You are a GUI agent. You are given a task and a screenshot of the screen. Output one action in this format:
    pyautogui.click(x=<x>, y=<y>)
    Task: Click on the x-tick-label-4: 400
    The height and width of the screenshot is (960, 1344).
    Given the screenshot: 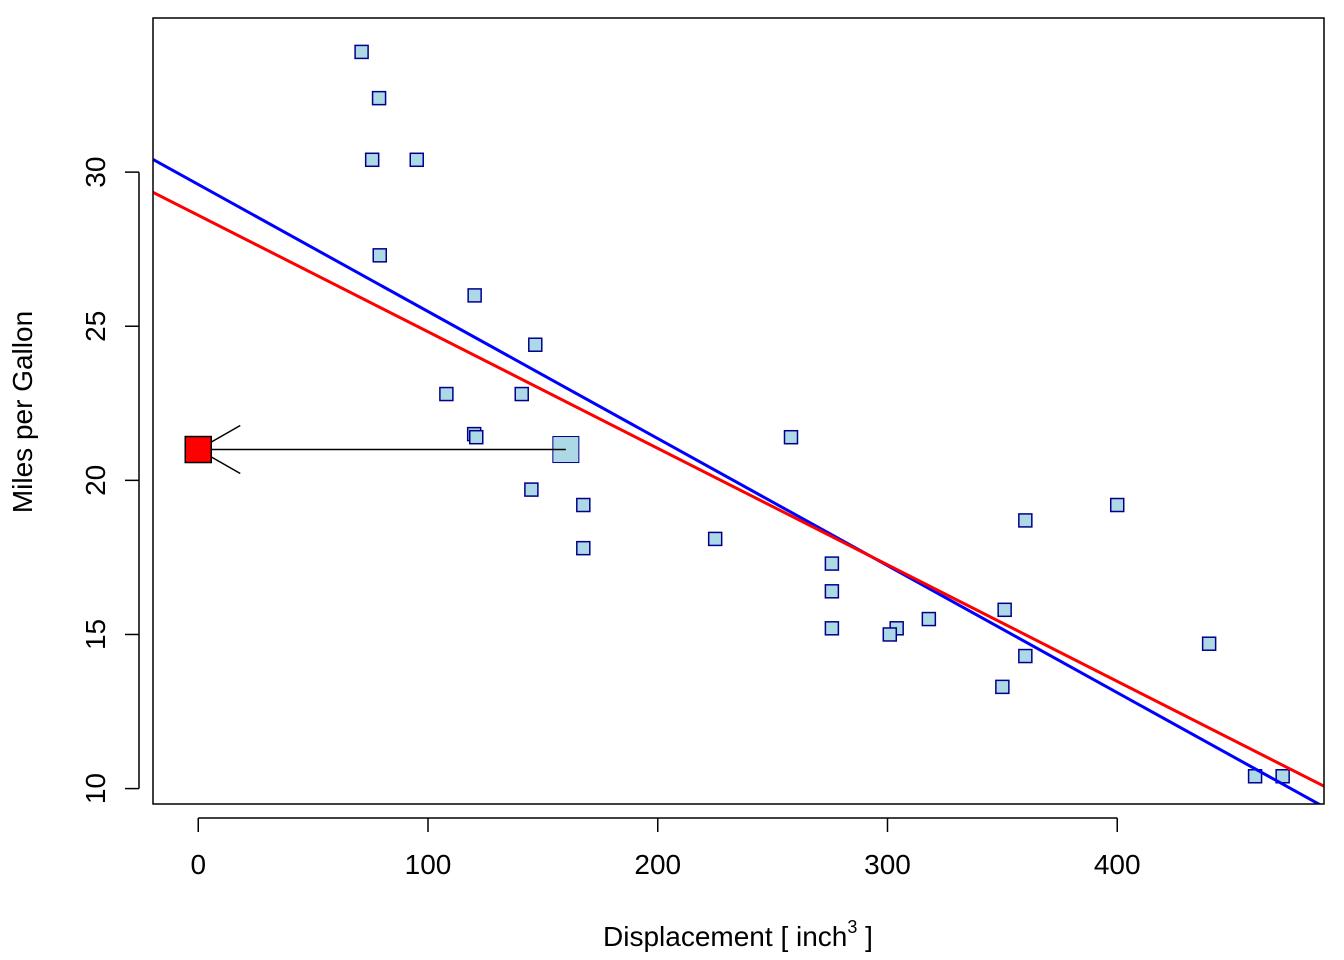 What is the action you would take?
    pyautogui.click(x=1117, y=864)
    